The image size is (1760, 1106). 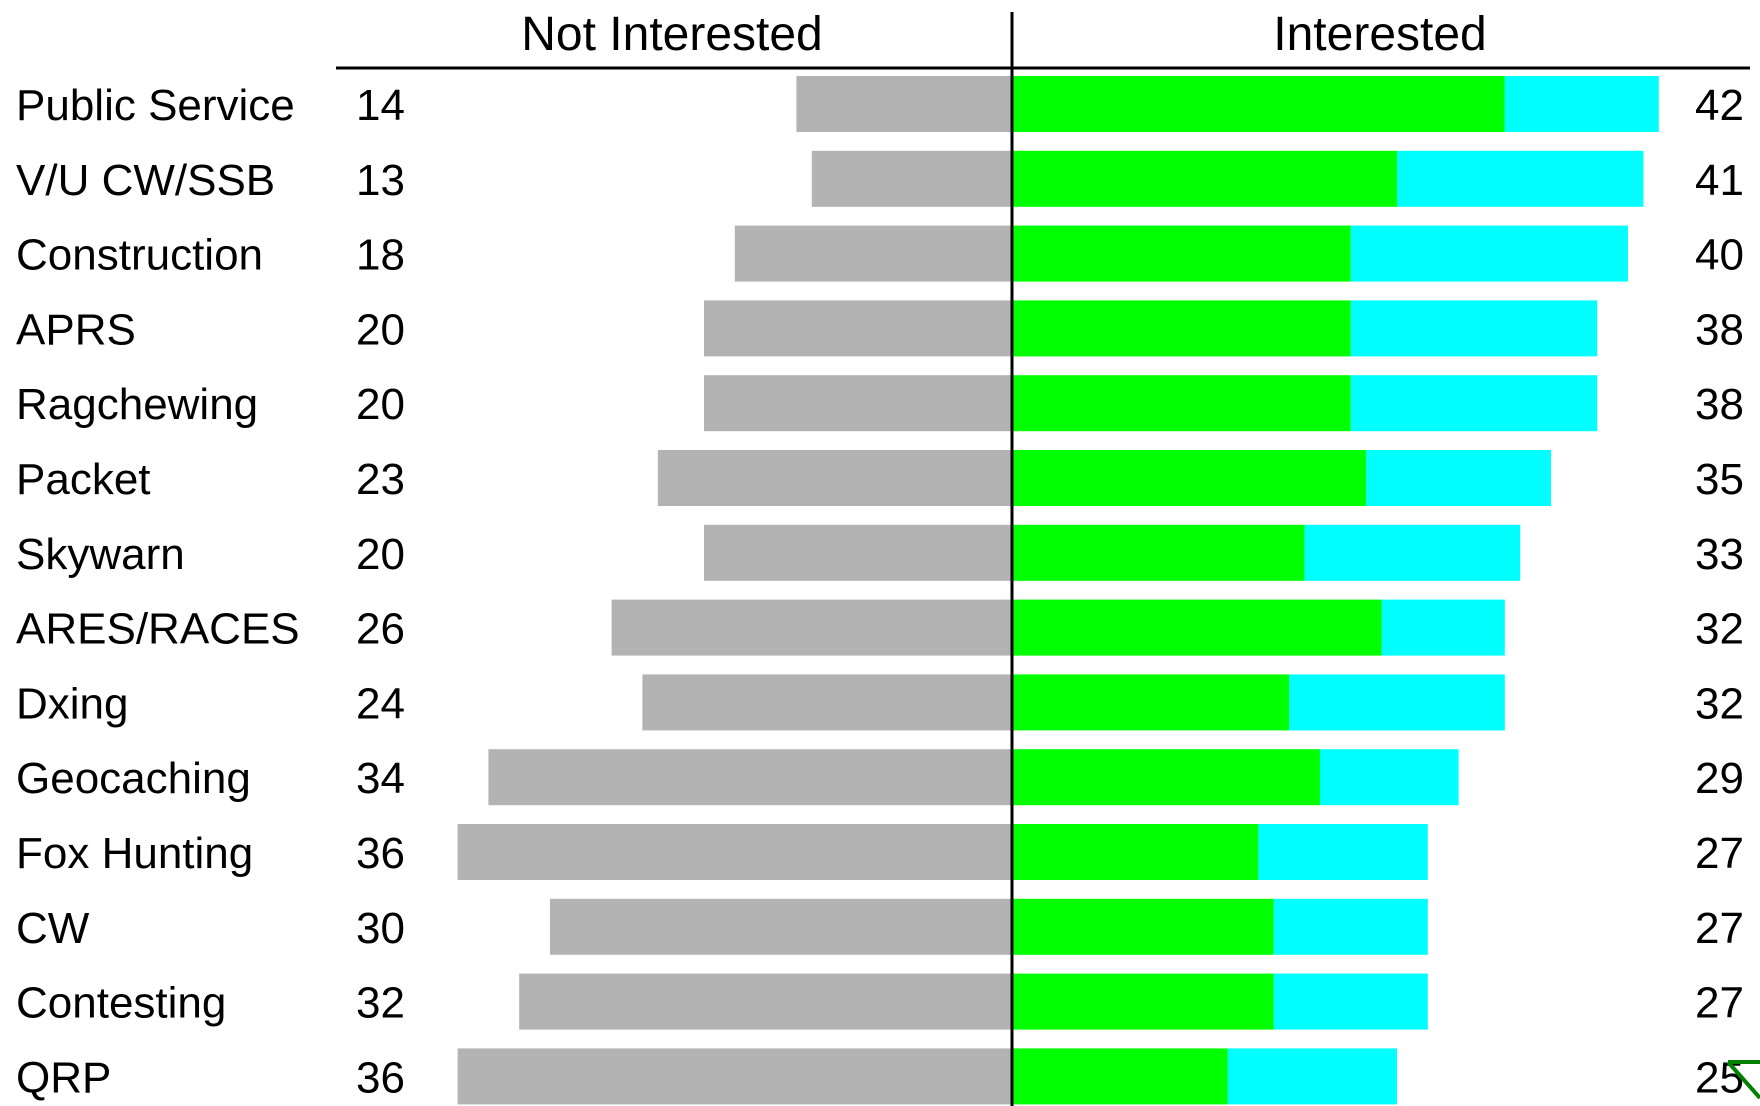 What do you see at coordinates (380, 479) in the screenshot?
I see `value-not-interested-packet: 23` at bounding box center [380, 479].